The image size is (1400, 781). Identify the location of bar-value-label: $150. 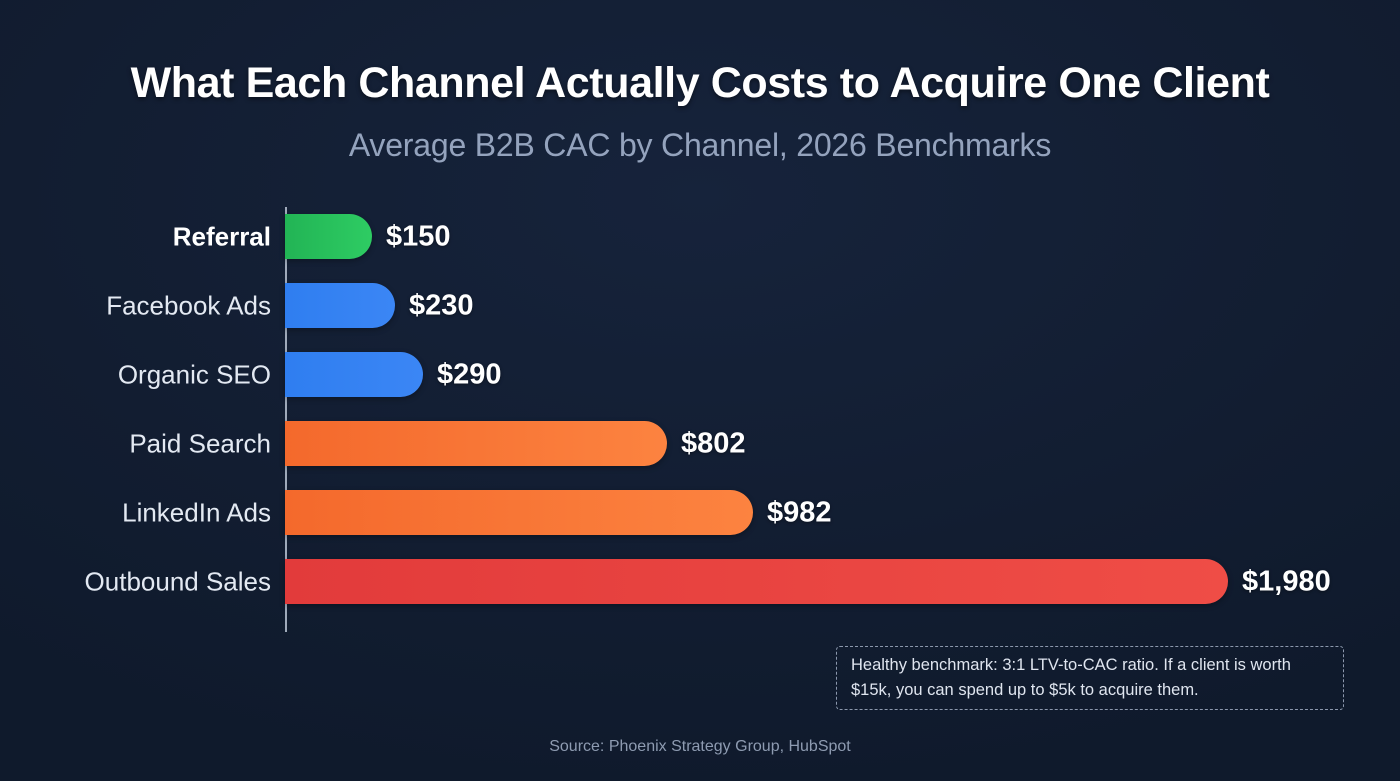
(418, 236).